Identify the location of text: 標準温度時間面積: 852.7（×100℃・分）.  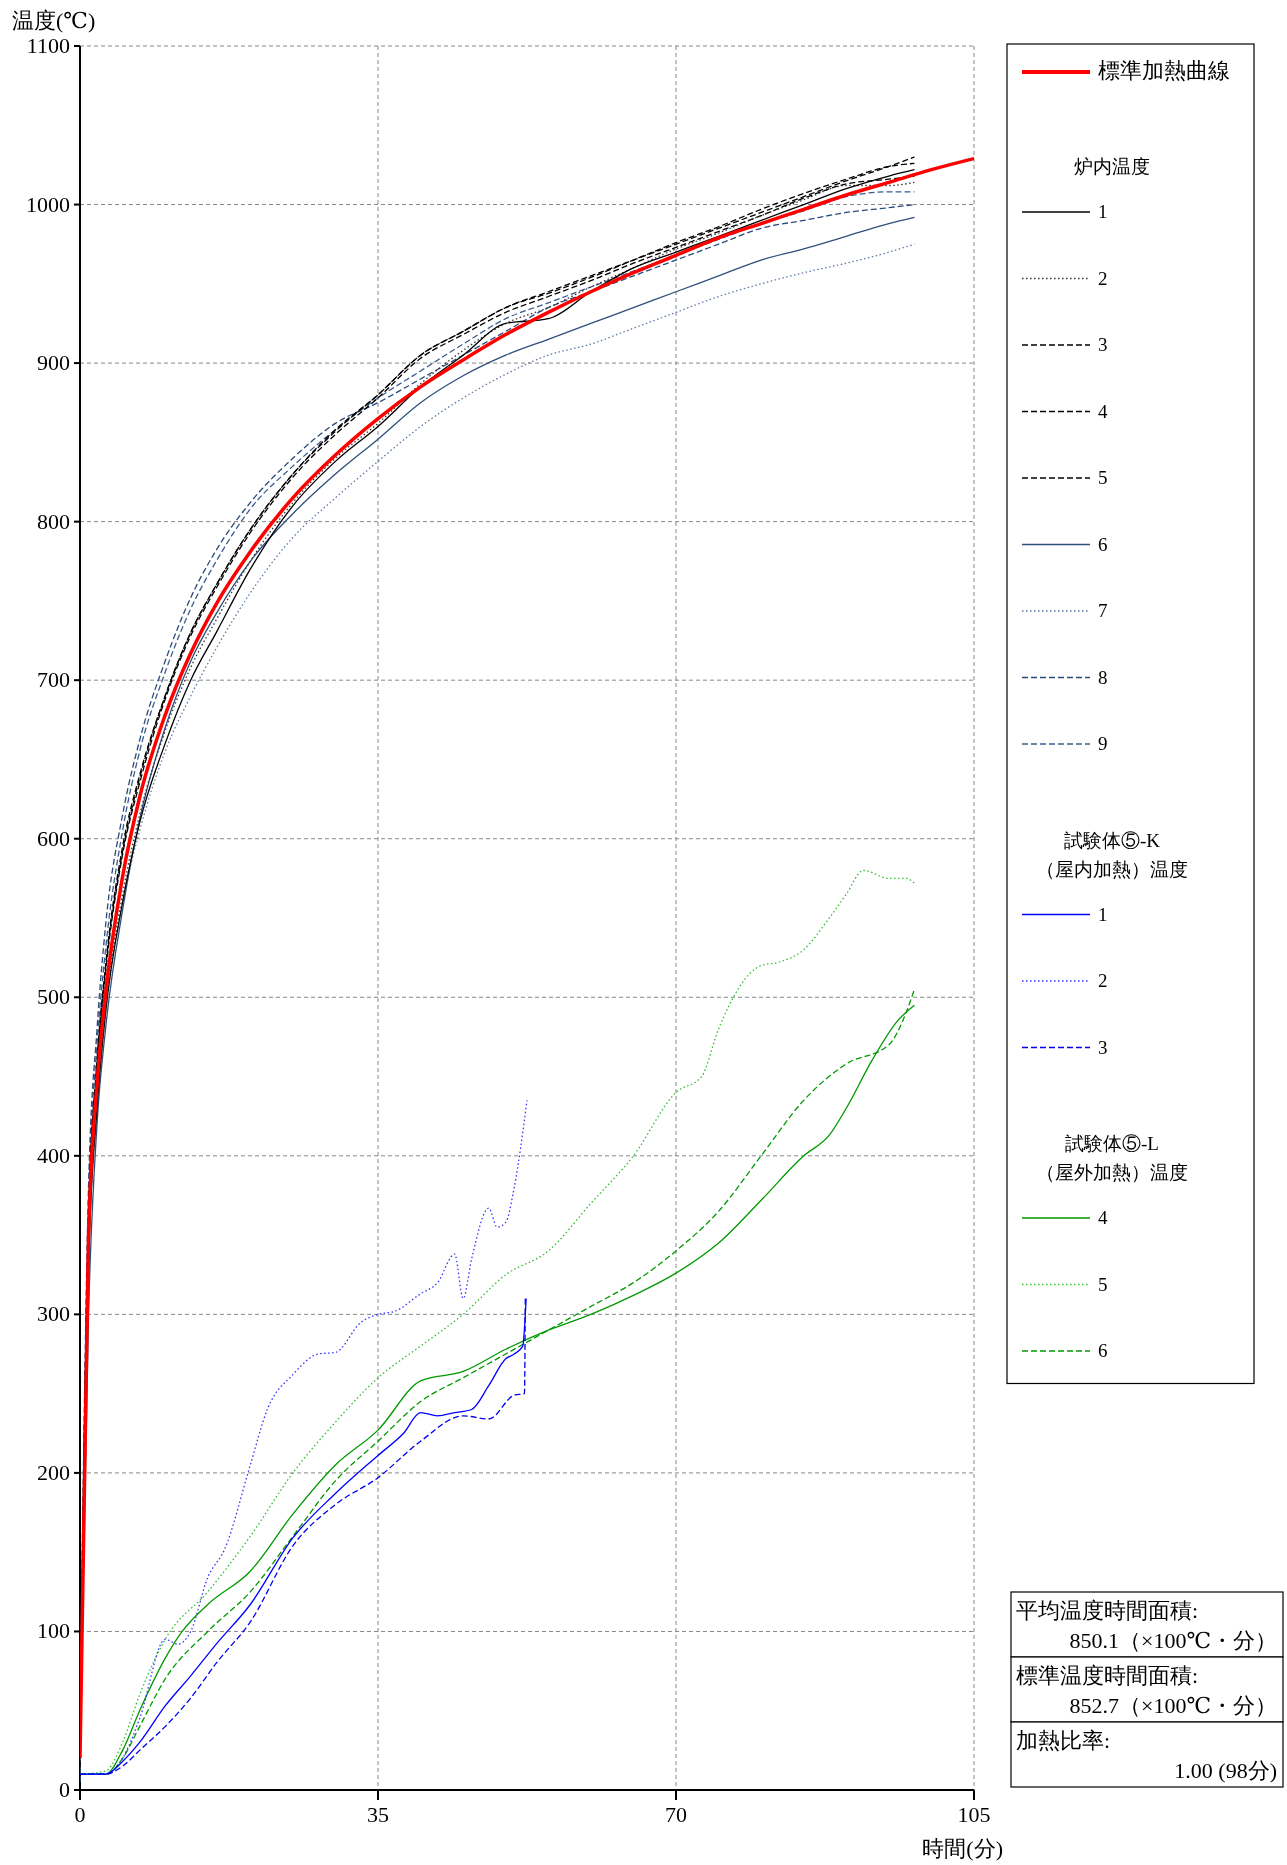
(1146, 1690).